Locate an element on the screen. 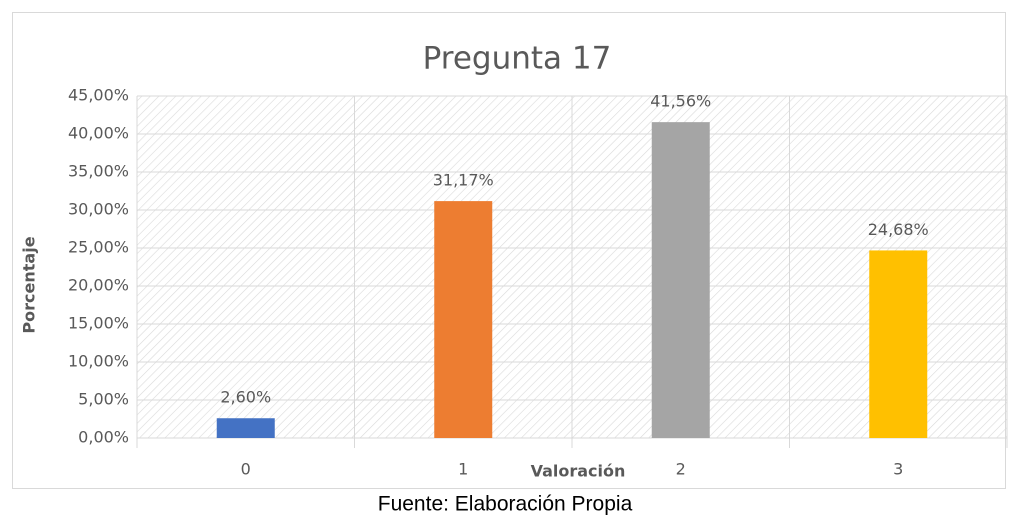 This screenshot has height=519, width=1011. y-axis-label: Porcentaje is located at coordinates (29, 284).